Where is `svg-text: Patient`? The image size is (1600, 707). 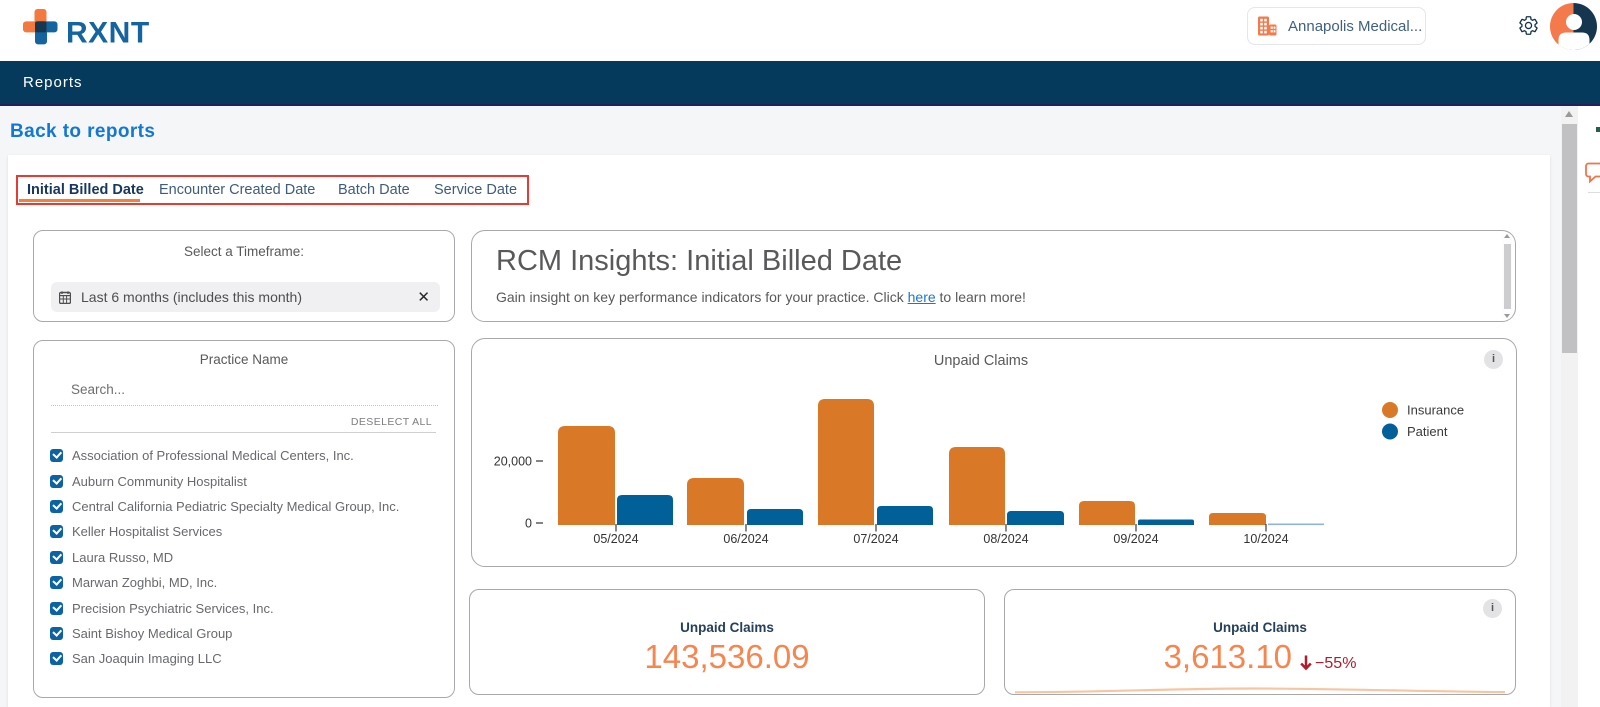
svg-text: Patient is located at coordinates (1427, 431).